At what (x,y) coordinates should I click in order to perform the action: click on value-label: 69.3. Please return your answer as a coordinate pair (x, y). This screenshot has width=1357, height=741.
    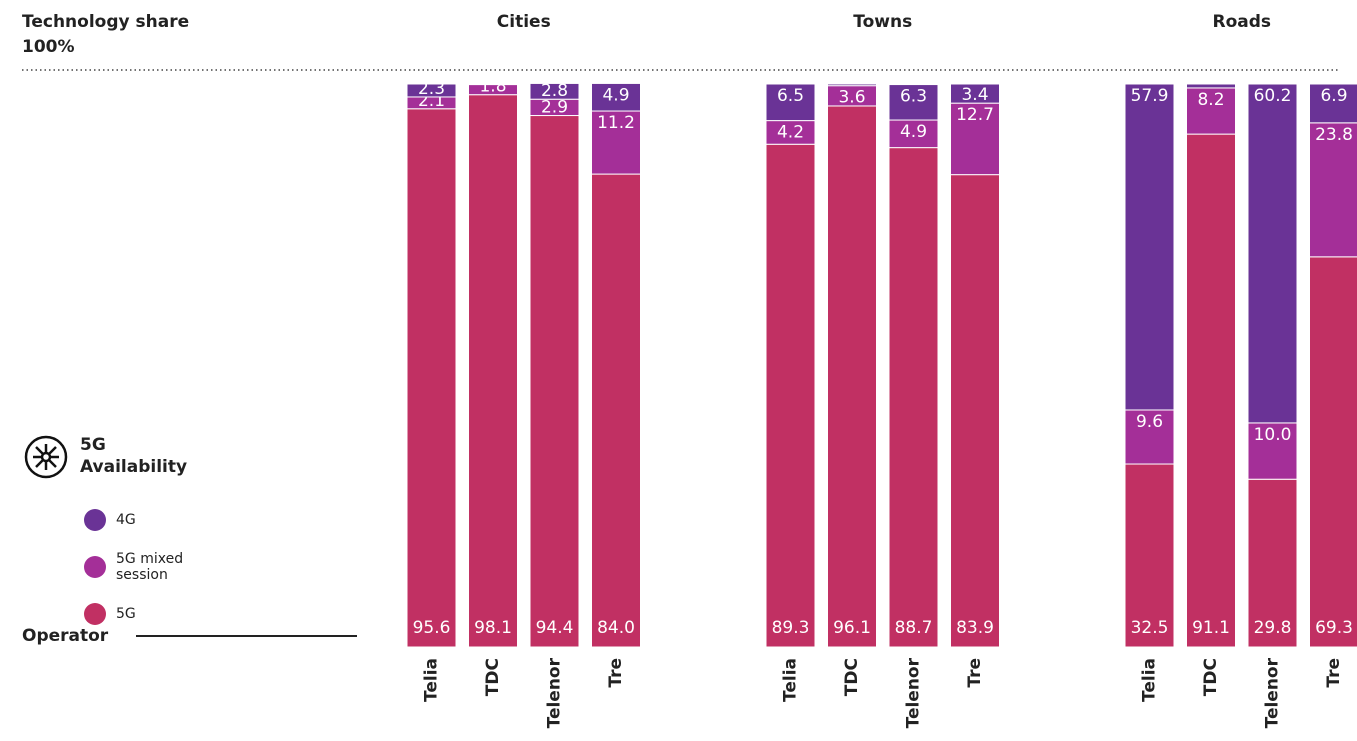
    Looking at the image, I should click on (1334, 628).